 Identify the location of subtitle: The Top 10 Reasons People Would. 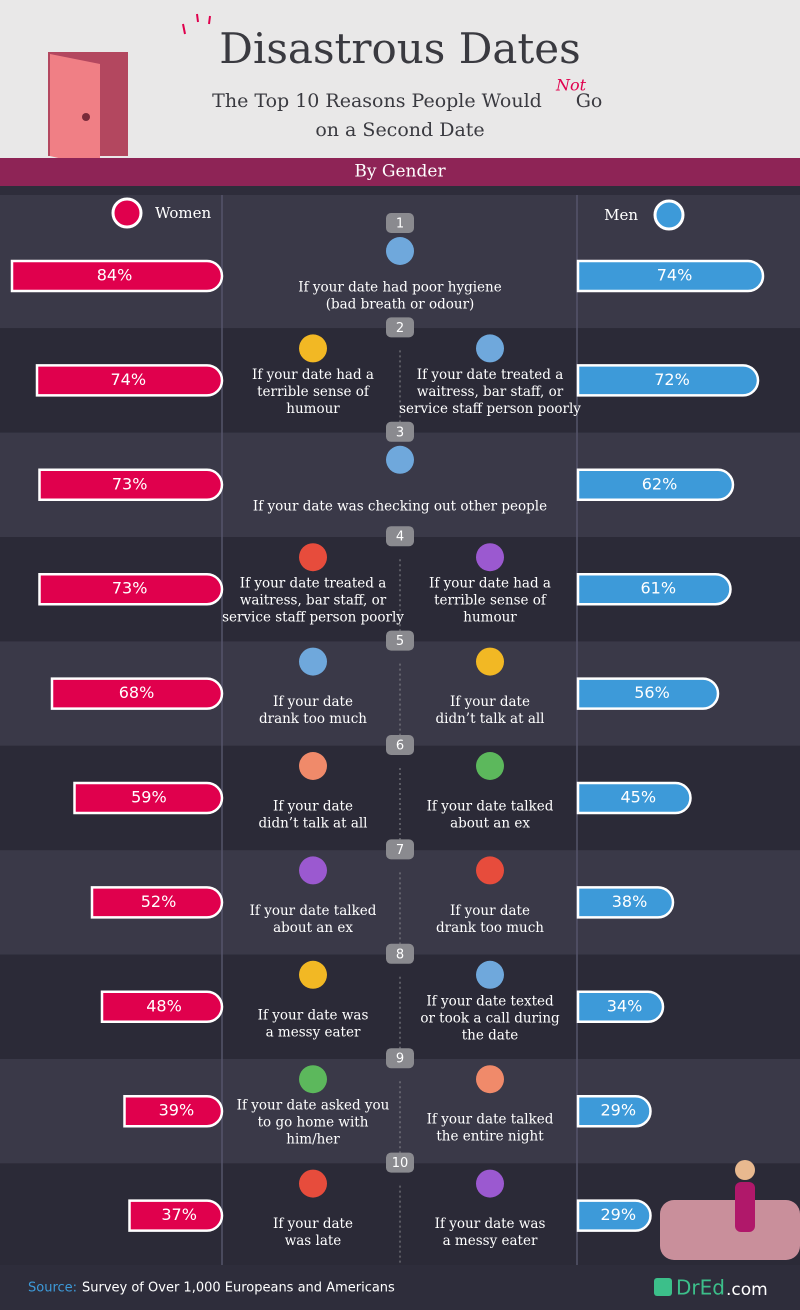
(377, 101).